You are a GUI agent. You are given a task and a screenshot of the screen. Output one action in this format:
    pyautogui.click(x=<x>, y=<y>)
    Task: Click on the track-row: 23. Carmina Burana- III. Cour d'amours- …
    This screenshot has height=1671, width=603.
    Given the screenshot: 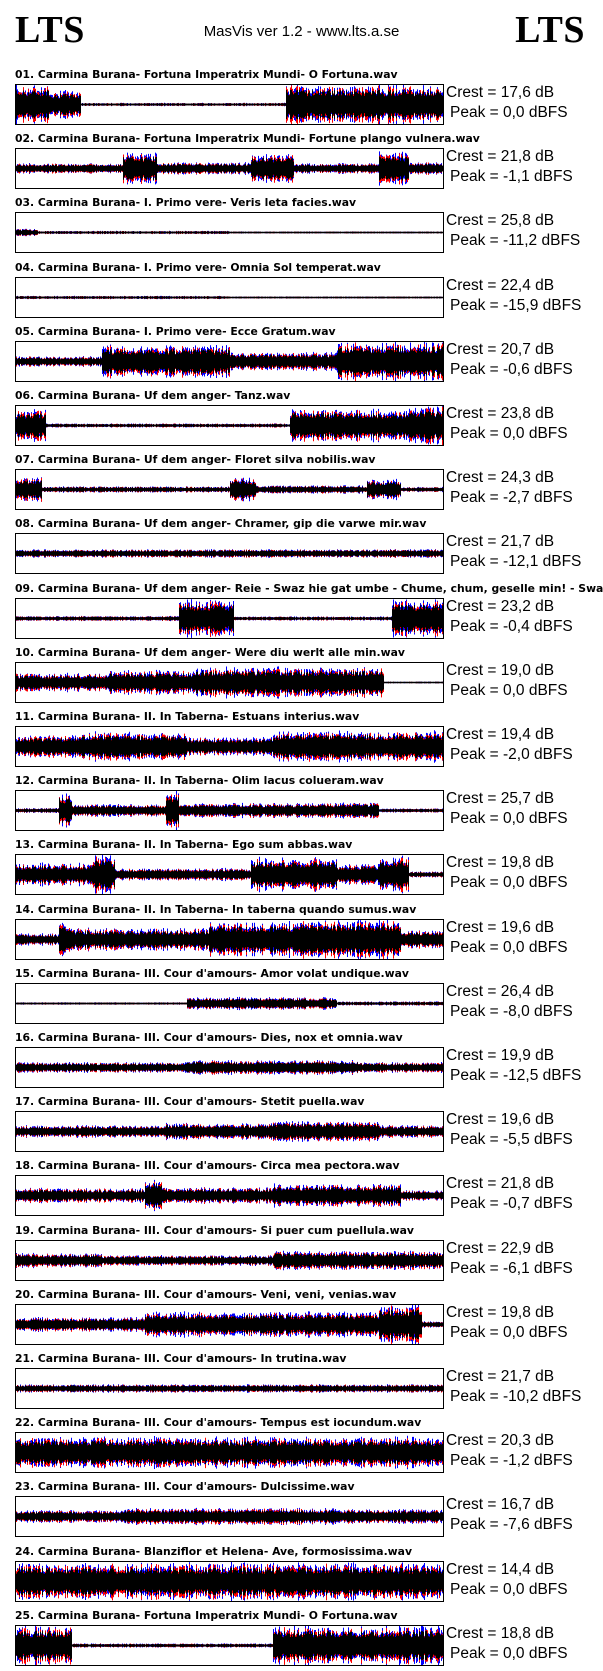 What is the action you would take?
    pyautogui.click(x=301, y=1510)
    